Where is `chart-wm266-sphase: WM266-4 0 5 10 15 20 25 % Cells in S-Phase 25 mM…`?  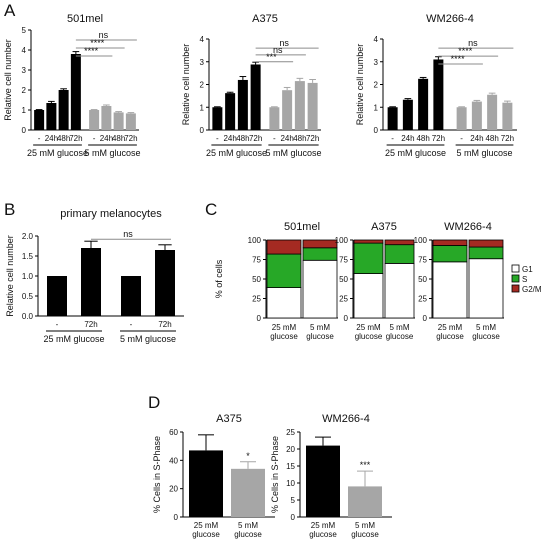
chart-wm266-sphase: WM266-4 0 5 10 15 20 25 % Cells in S-Phase 25 mM… is located at coordinates (331, 476).